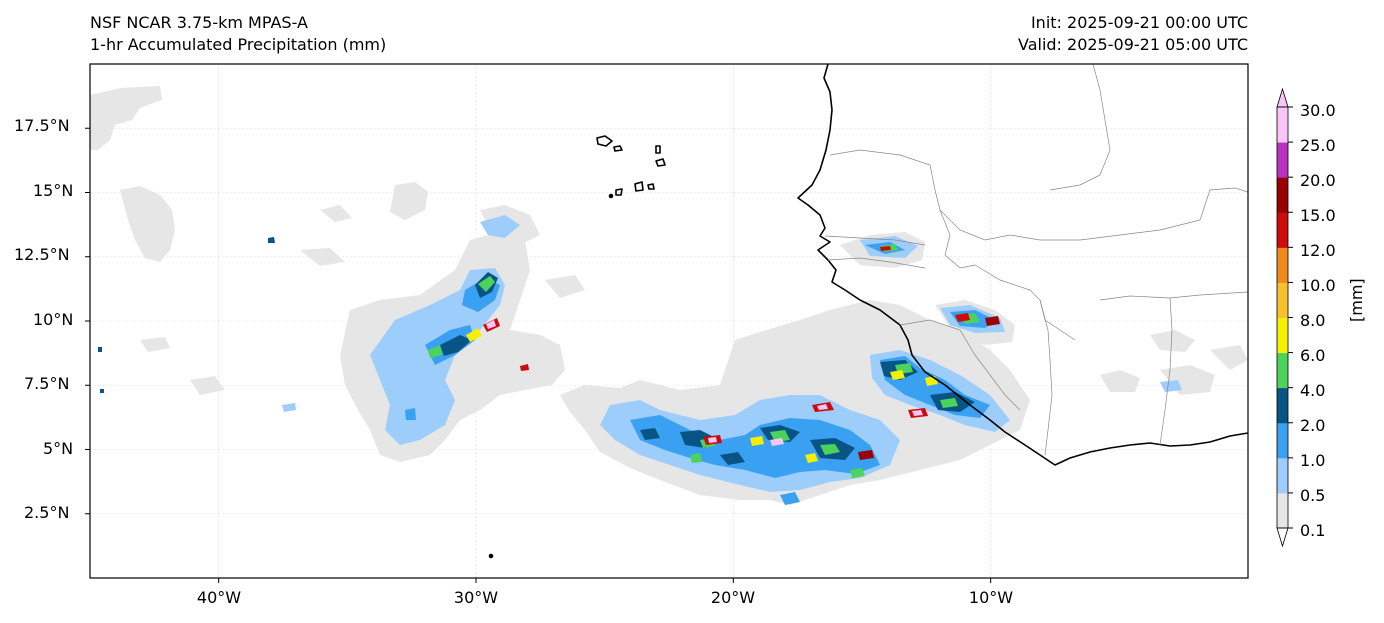 The height and width of the screenshot is (623, 1384). Describe the element at coordinates (47, 383) in the screenshot. I see `lat-tick-label: 7.5°N` at that location.